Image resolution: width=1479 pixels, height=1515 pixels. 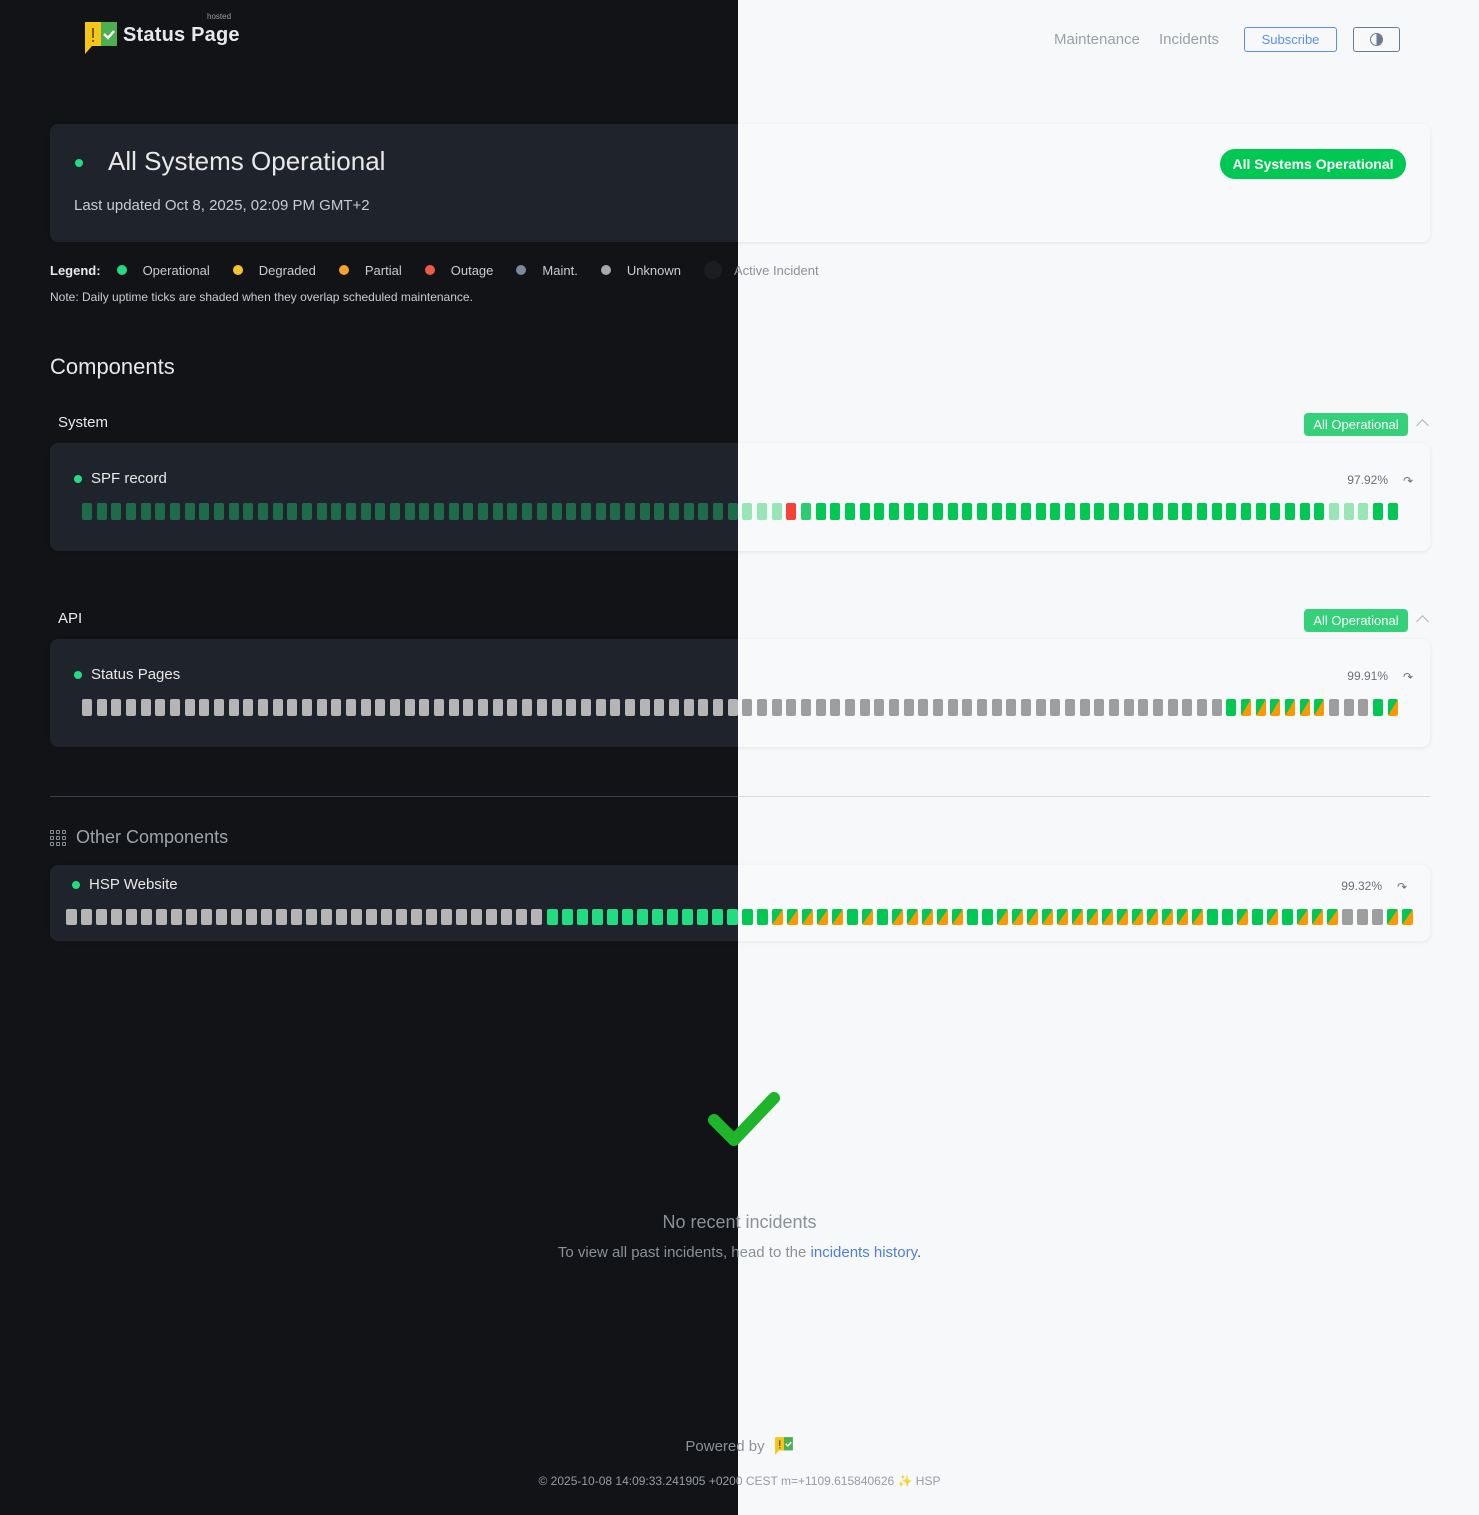 What do you see at coordinates (1189, 39) in the screenshot?
I see `nav-incidents: Incidents` at bounding box center [1189, 39].